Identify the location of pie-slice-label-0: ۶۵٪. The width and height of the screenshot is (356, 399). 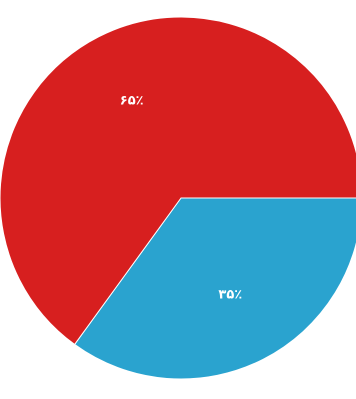
(132, 101).